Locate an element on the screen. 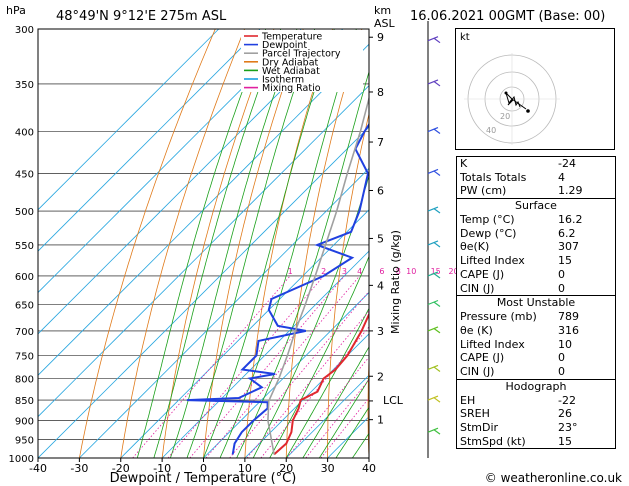 This screenshot has height=486, width=629. pressure-tick-label: 700 is located at coordinates (24, 332).